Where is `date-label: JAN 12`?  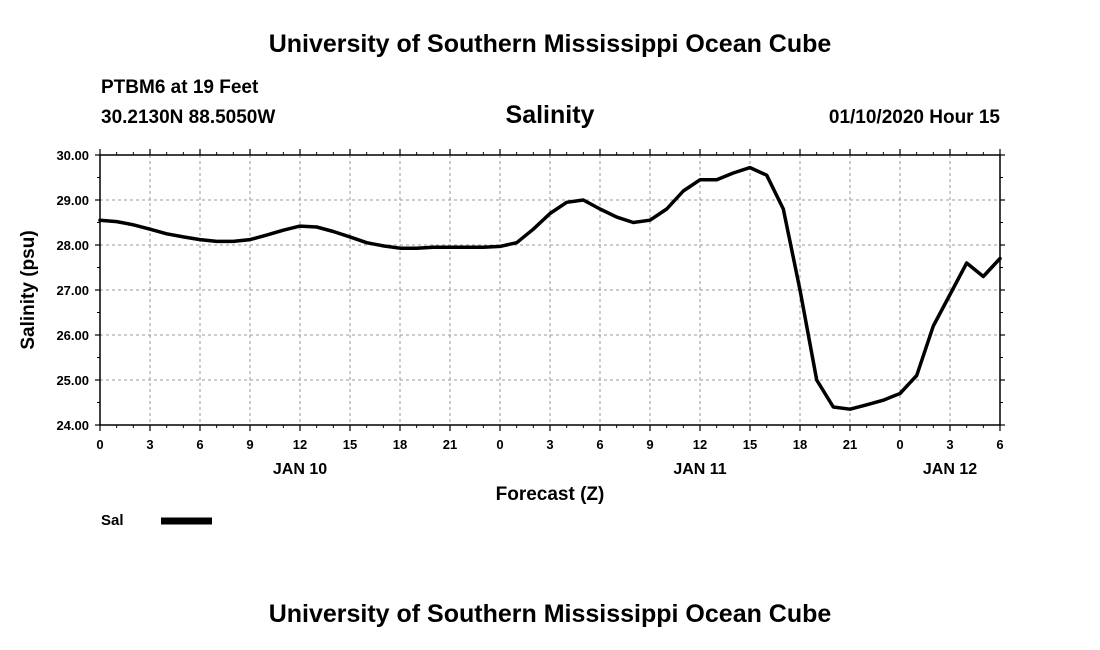
date-label: JAN 12 is located at coordinates (950, 469).